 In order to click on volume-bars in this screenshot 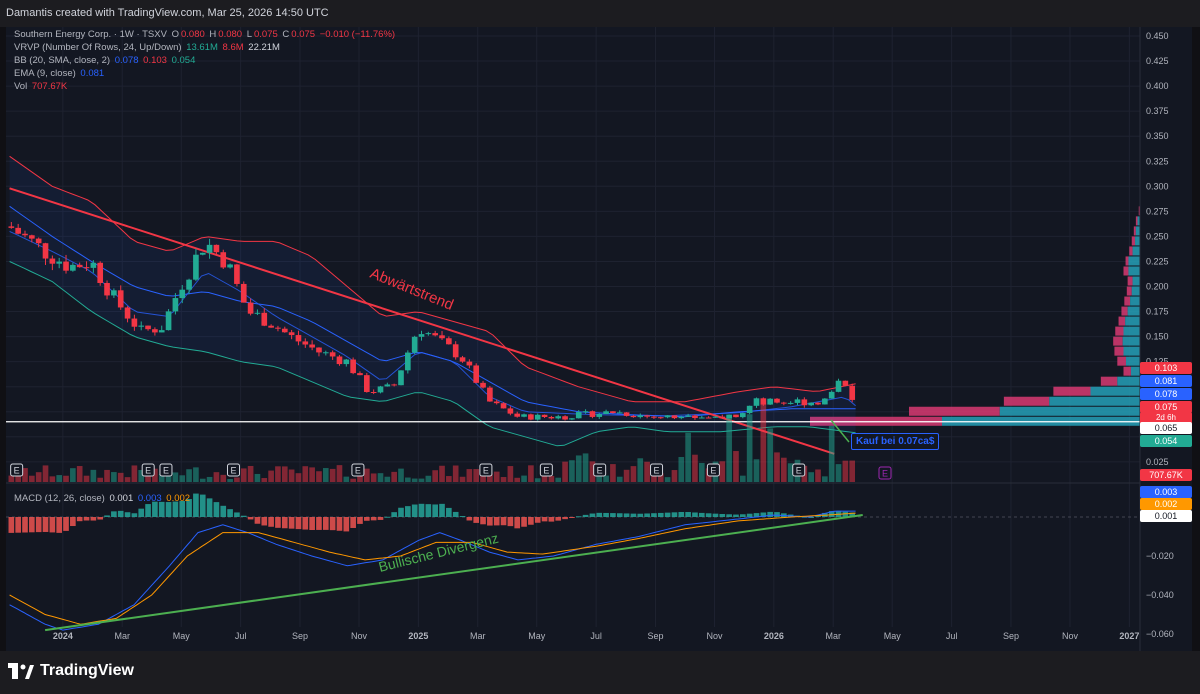, I will do `click(432, 442)`.